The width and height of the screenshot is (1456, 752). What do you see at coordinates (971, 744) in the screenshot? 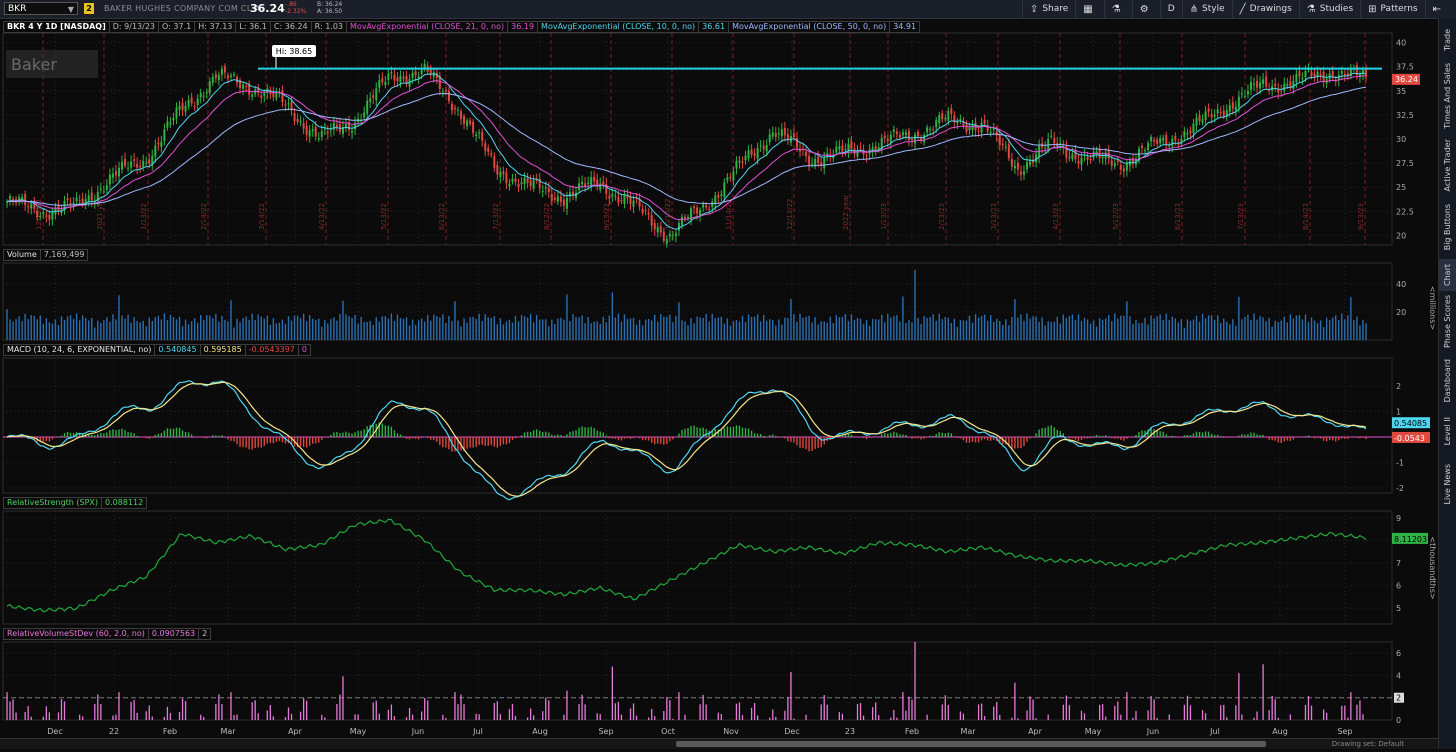
I see `scroll-thumb` at bounding box center [971, 744].